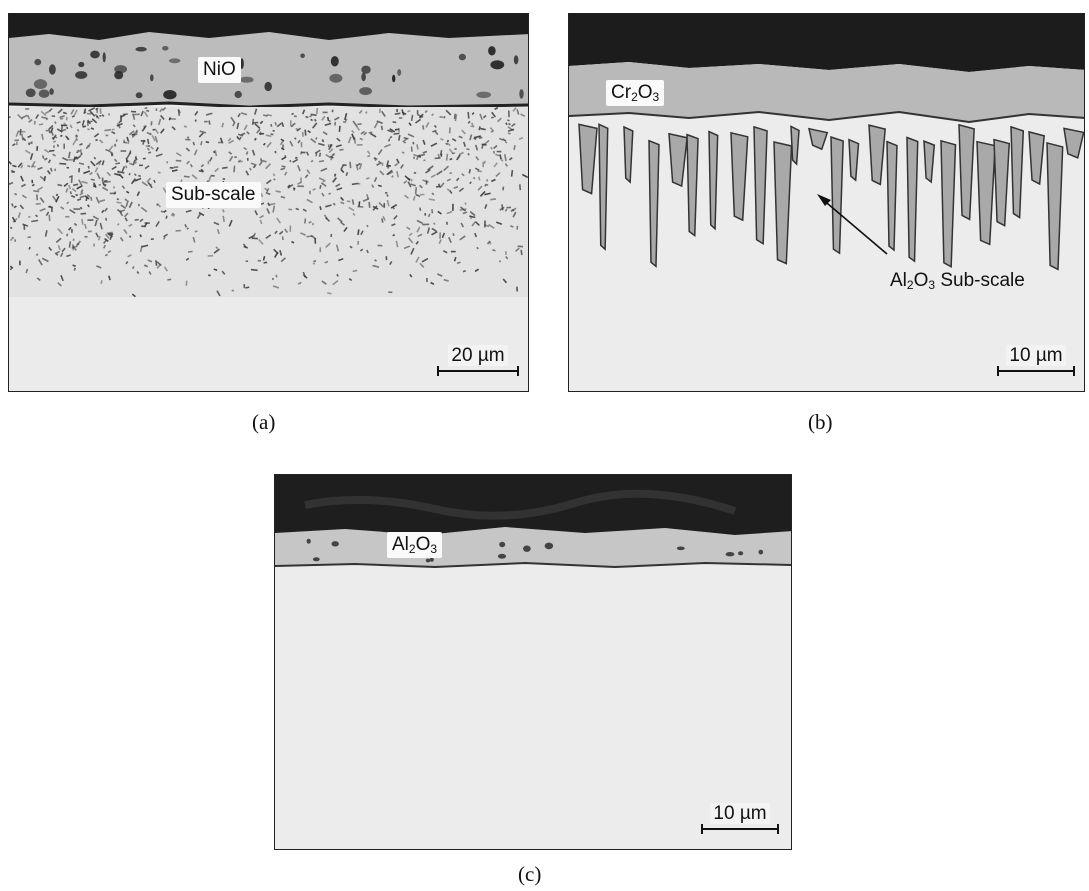 The image size is (1089, 891). Describe the element at coordinates (219, 70) in the screenshot. I see `nio-label: NiO` at that location.